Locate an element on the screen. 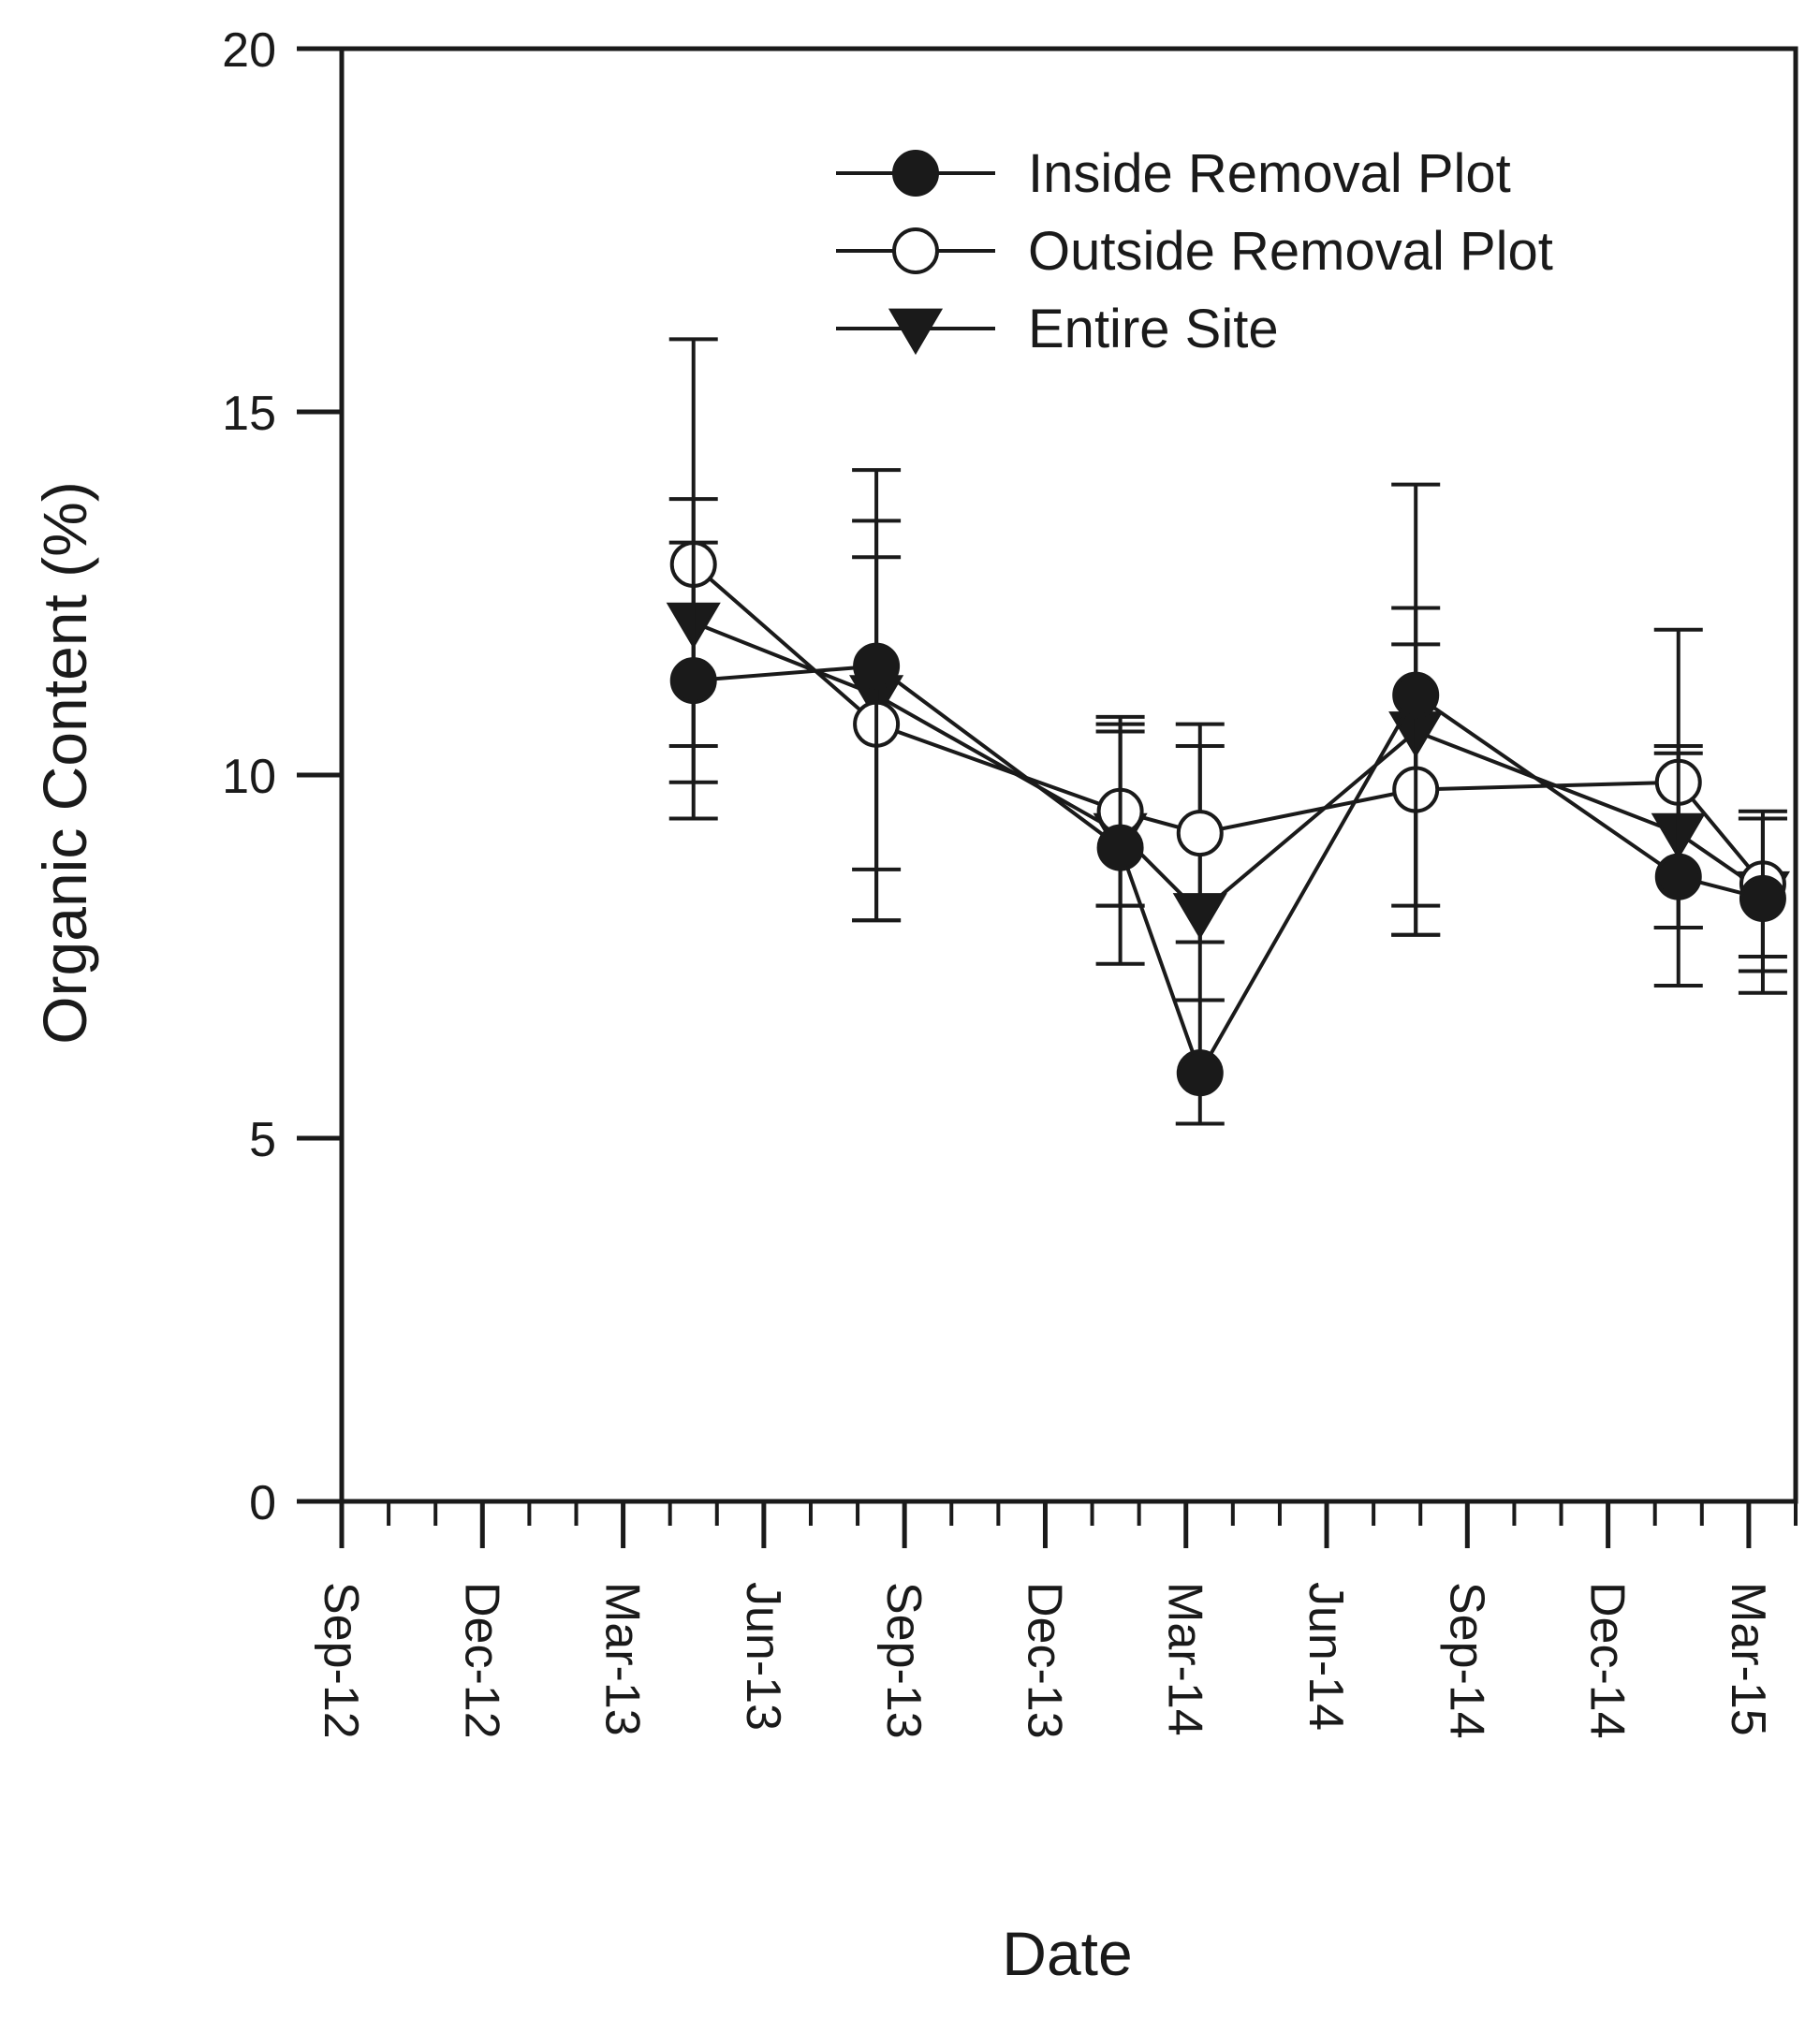 The height and width of the screenshot is (2019, 1820). x-tick-label: Jun-13 is located at coordinates (763, 1656).